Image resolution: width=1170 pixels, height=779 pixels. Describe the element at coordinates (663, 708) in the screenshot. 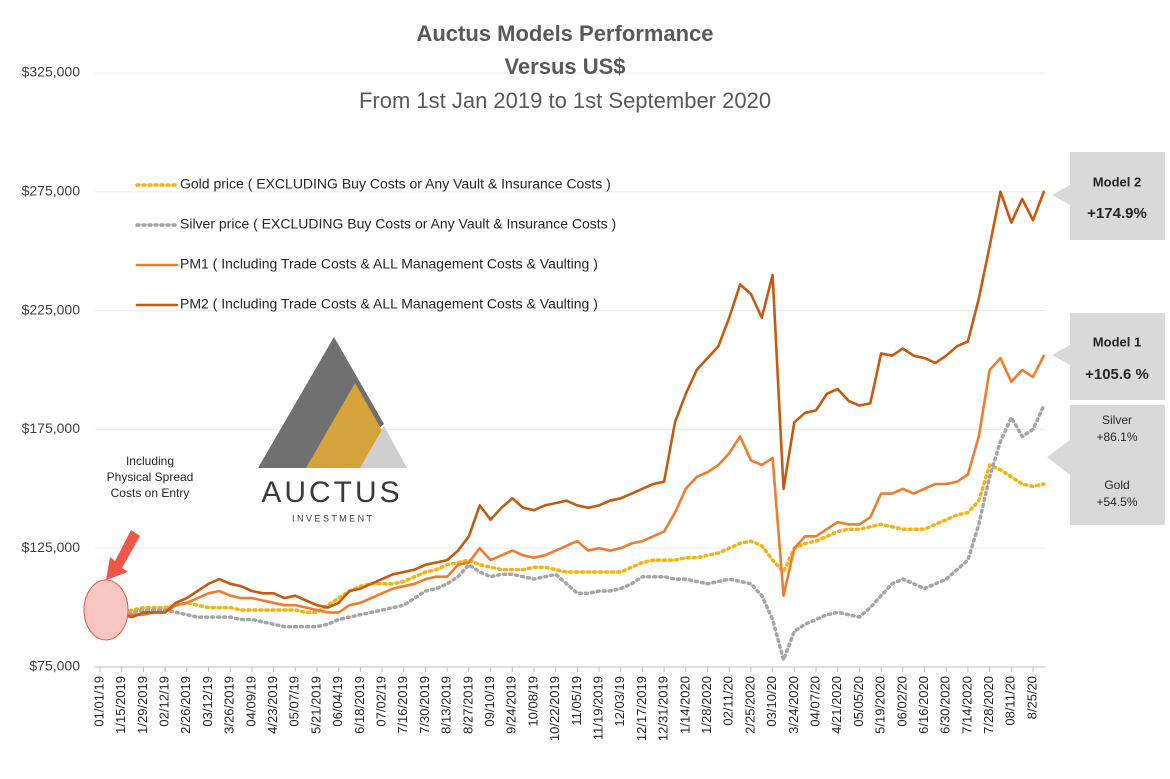

I see `x-tick-label: 12/31/2019` at that location.